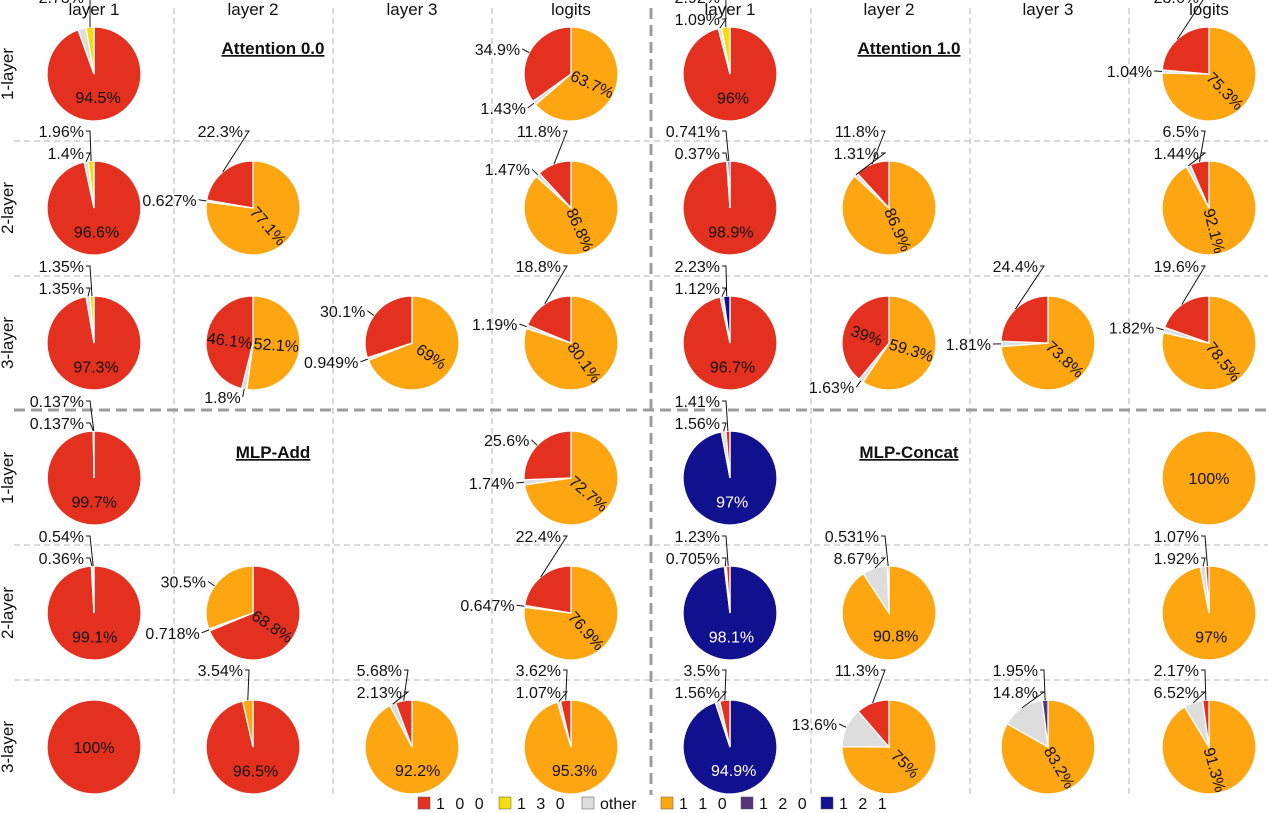  Describe the element at coordinates (881, 595) in the screenshot. I see `pie: 90.8% 8.67% 0.531%` at that location.